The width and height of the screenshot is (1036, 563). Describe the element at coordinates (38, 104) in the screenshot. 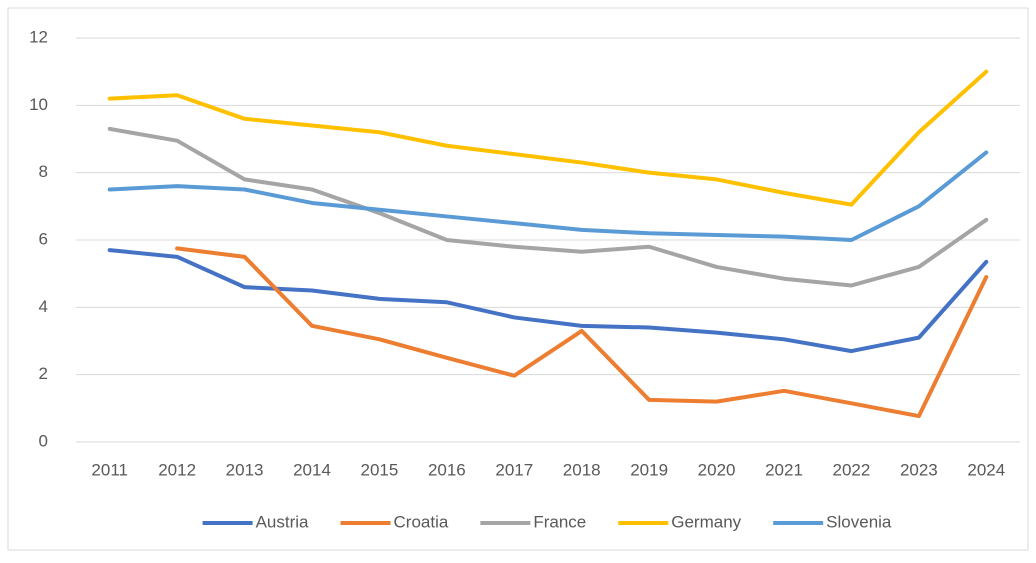

I see `y-tick-label: 10` at that location.